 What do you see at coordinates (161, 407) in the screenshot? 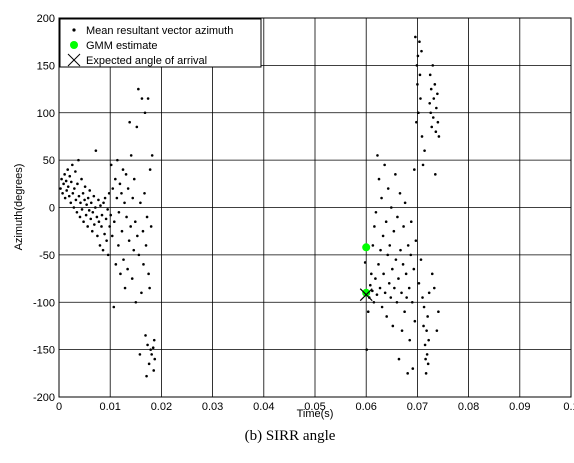
I see `x-tick-label: 0.02` at bounding box center [161, 407].